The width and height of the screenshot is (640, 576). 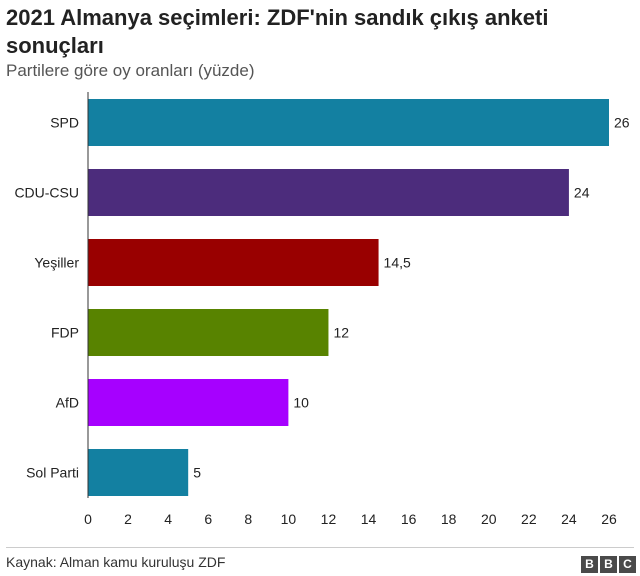 I want to click on x-tick-label: 24, so click(x=569, y=519).